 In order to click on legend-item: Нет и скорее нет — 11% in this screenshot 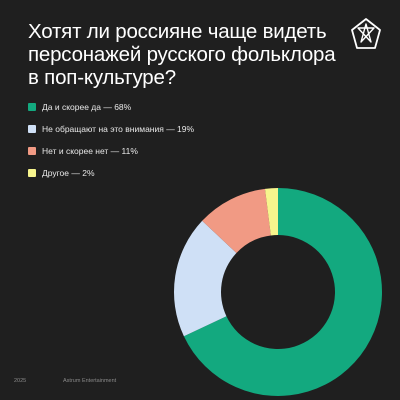, I will do `click(111, 151)`.